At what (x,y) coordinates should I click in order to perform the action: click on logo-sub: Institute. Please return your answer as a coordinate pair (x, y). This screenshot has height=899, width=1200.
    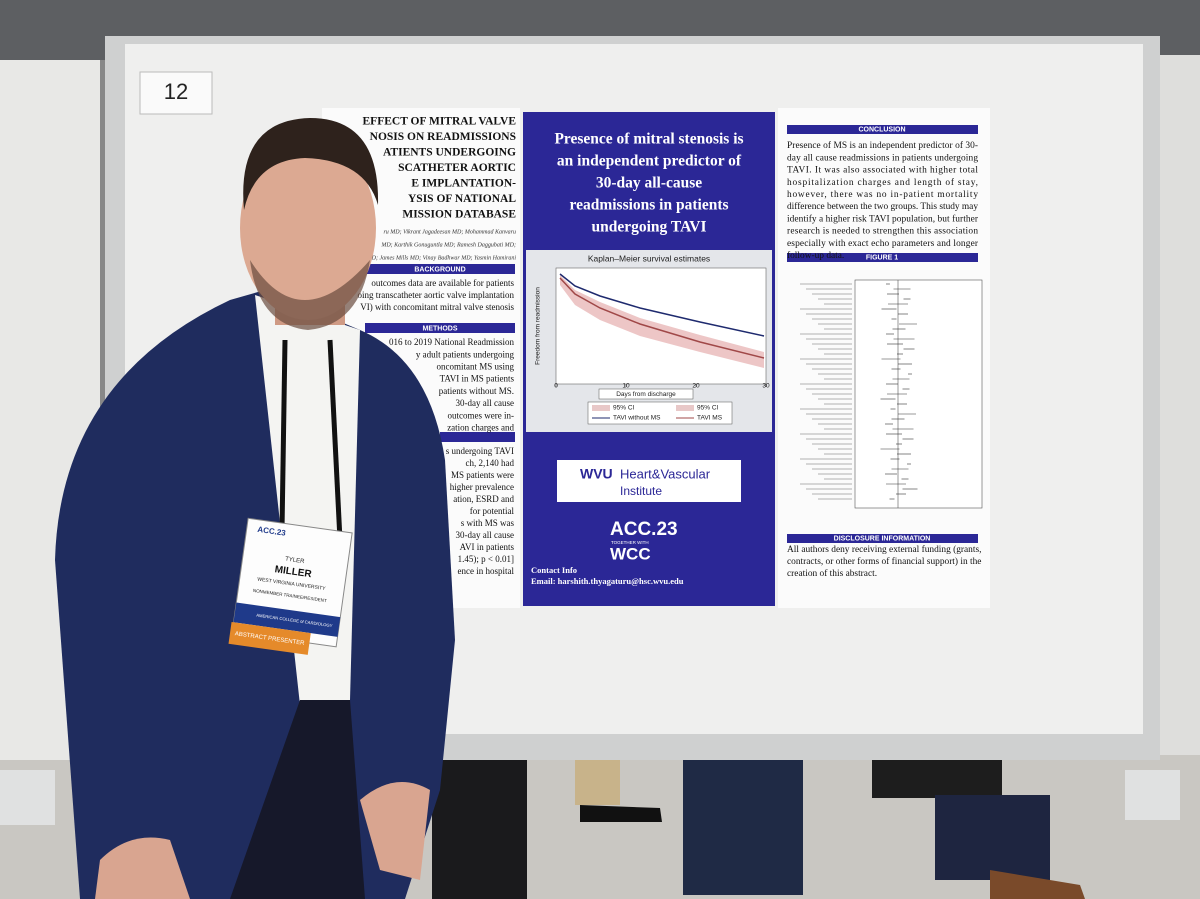
    Looking at the image, I should click on (641, 491).